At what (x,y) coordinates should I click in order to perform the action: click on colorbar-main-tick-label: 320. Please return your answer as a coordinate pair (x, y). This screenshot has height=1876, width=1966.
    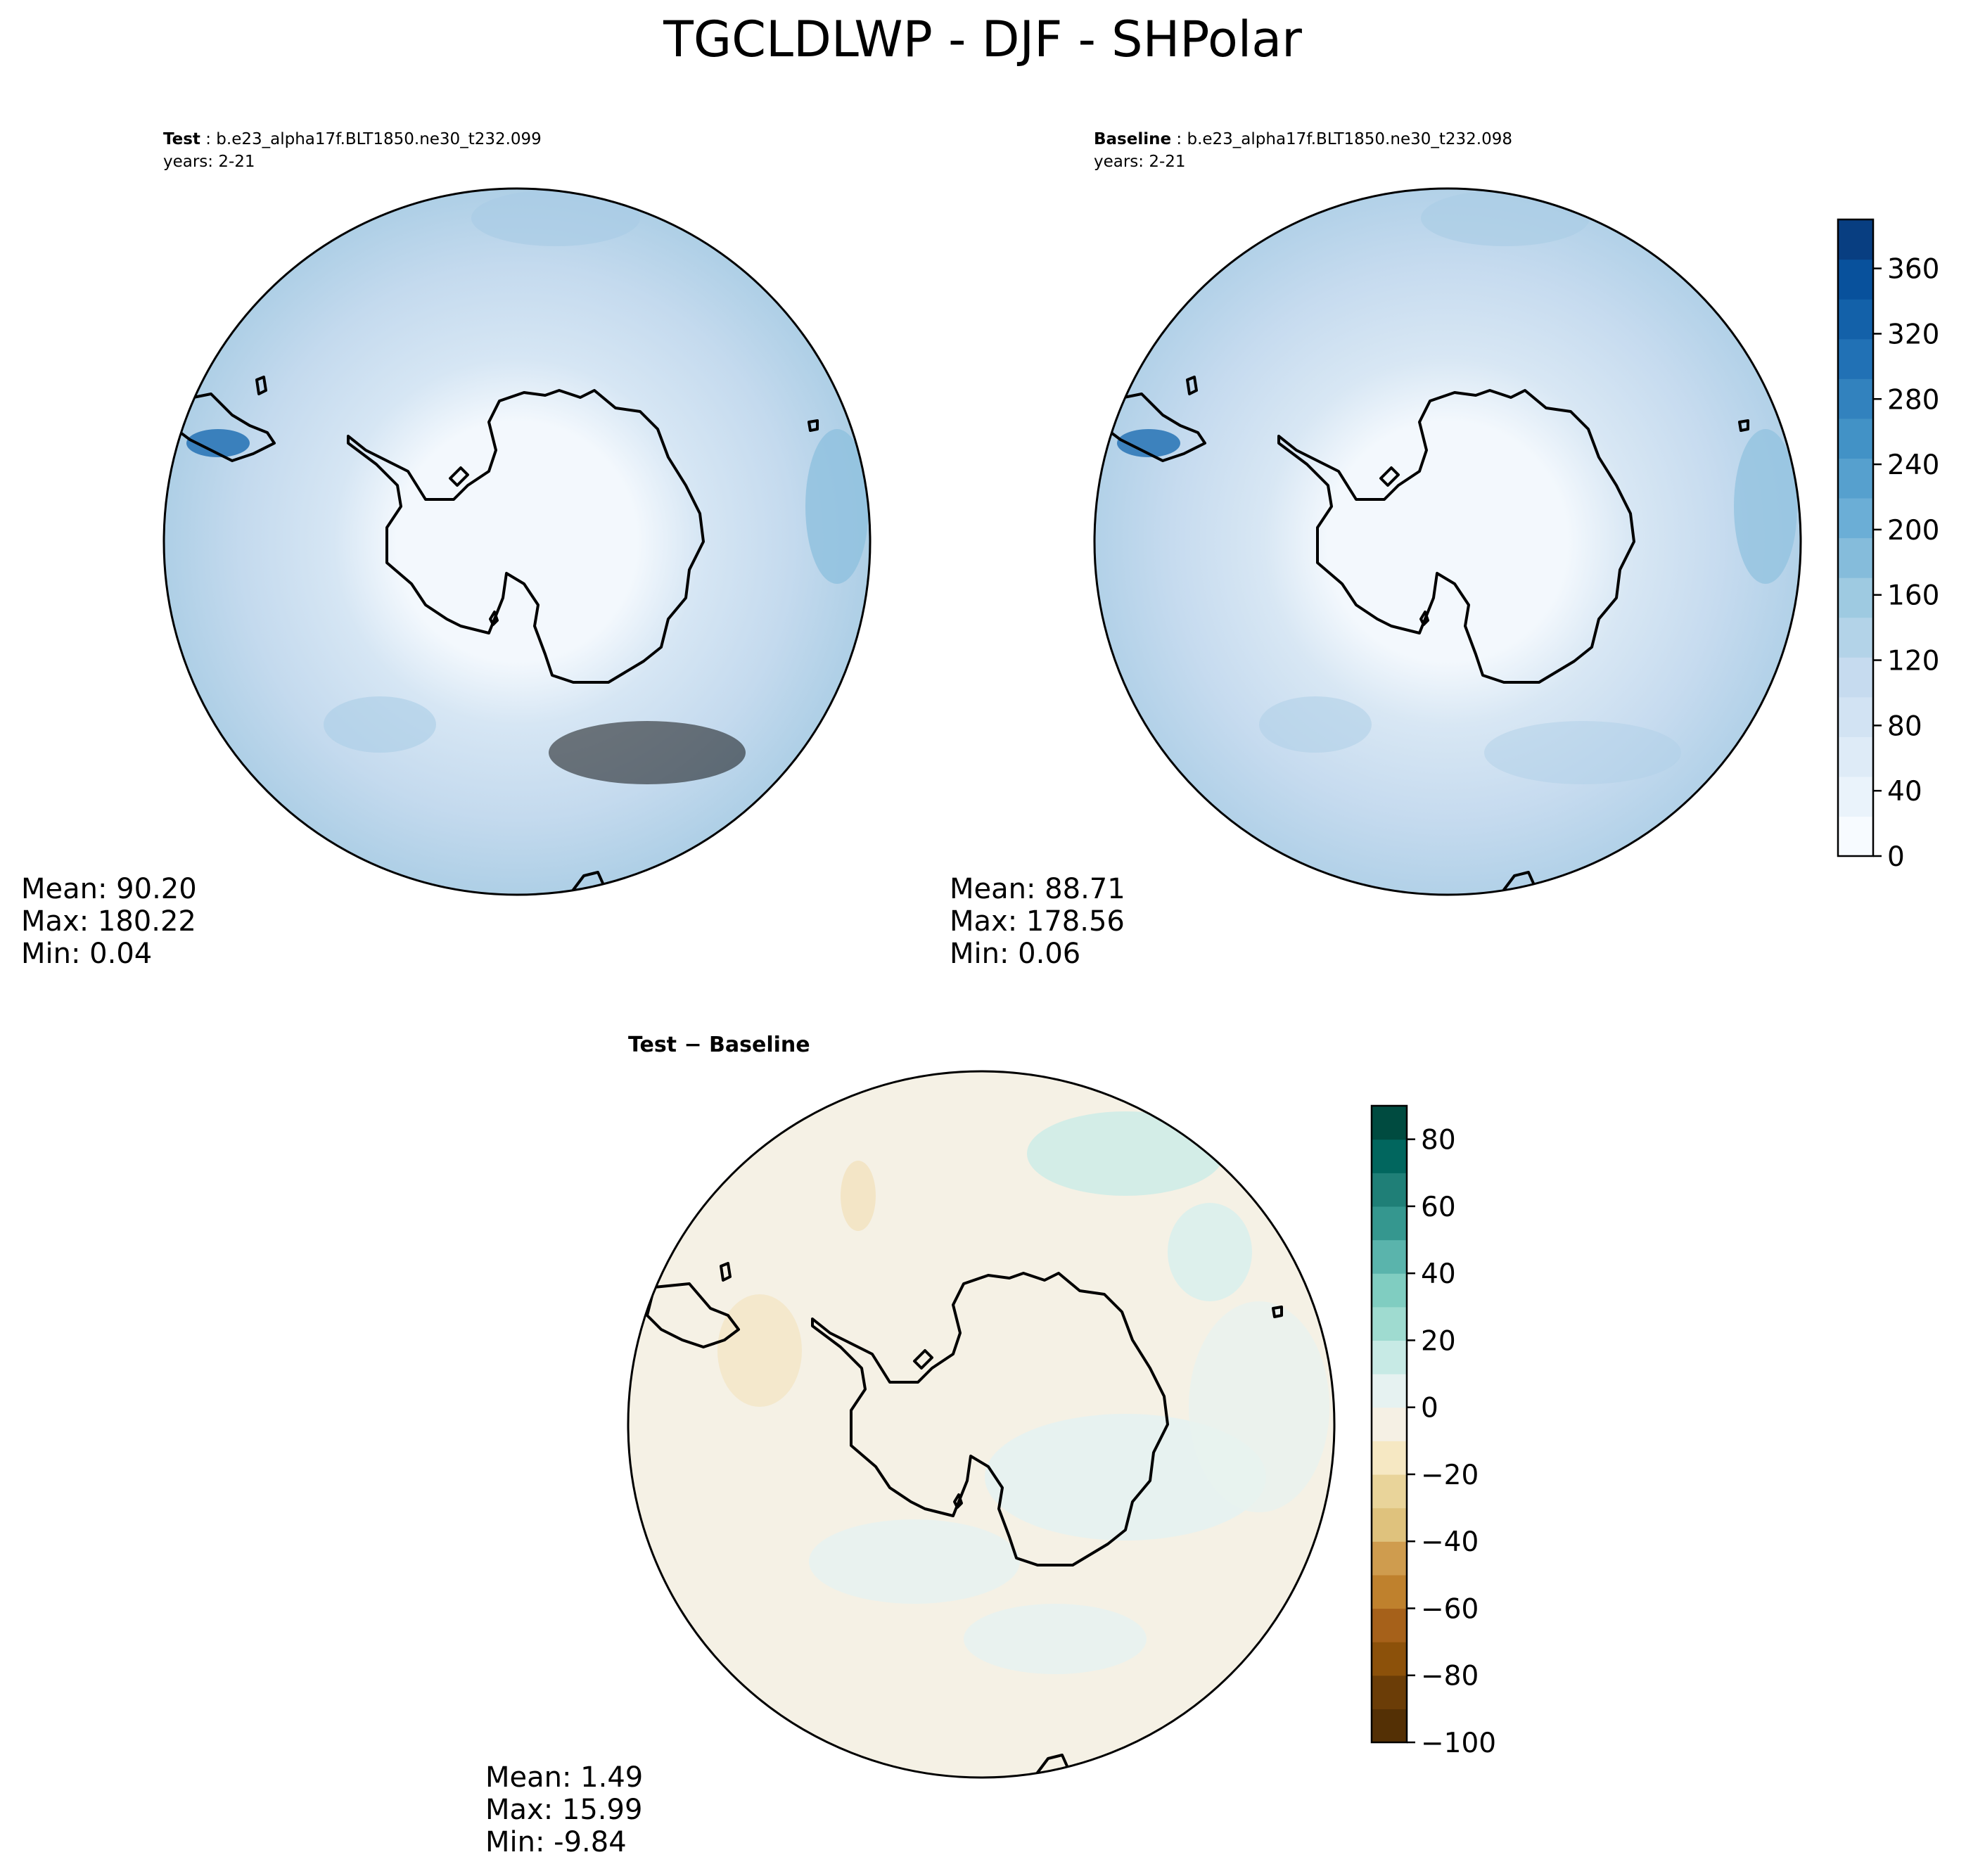
    Looking at the image, I should click on (1913, 334).